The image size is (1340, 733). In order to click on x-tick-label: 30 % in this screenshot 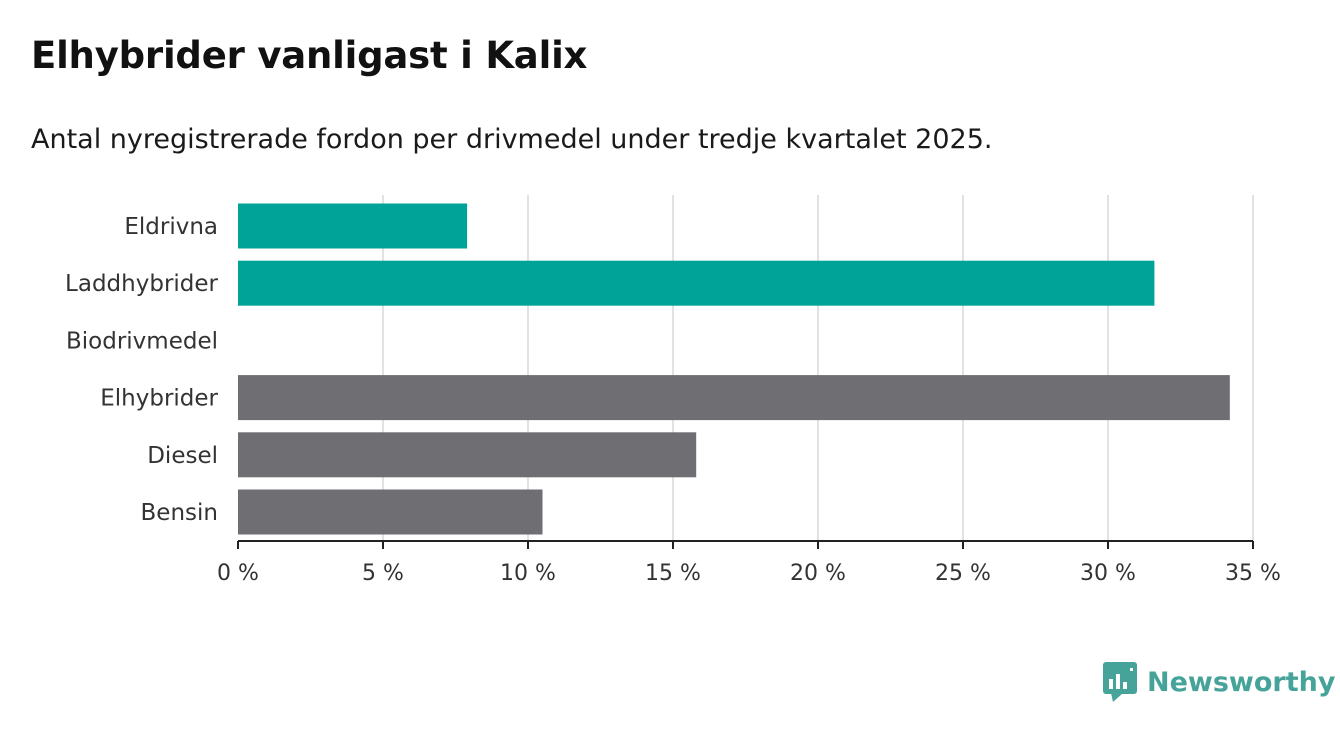, I will do `click(1108, 573)`.